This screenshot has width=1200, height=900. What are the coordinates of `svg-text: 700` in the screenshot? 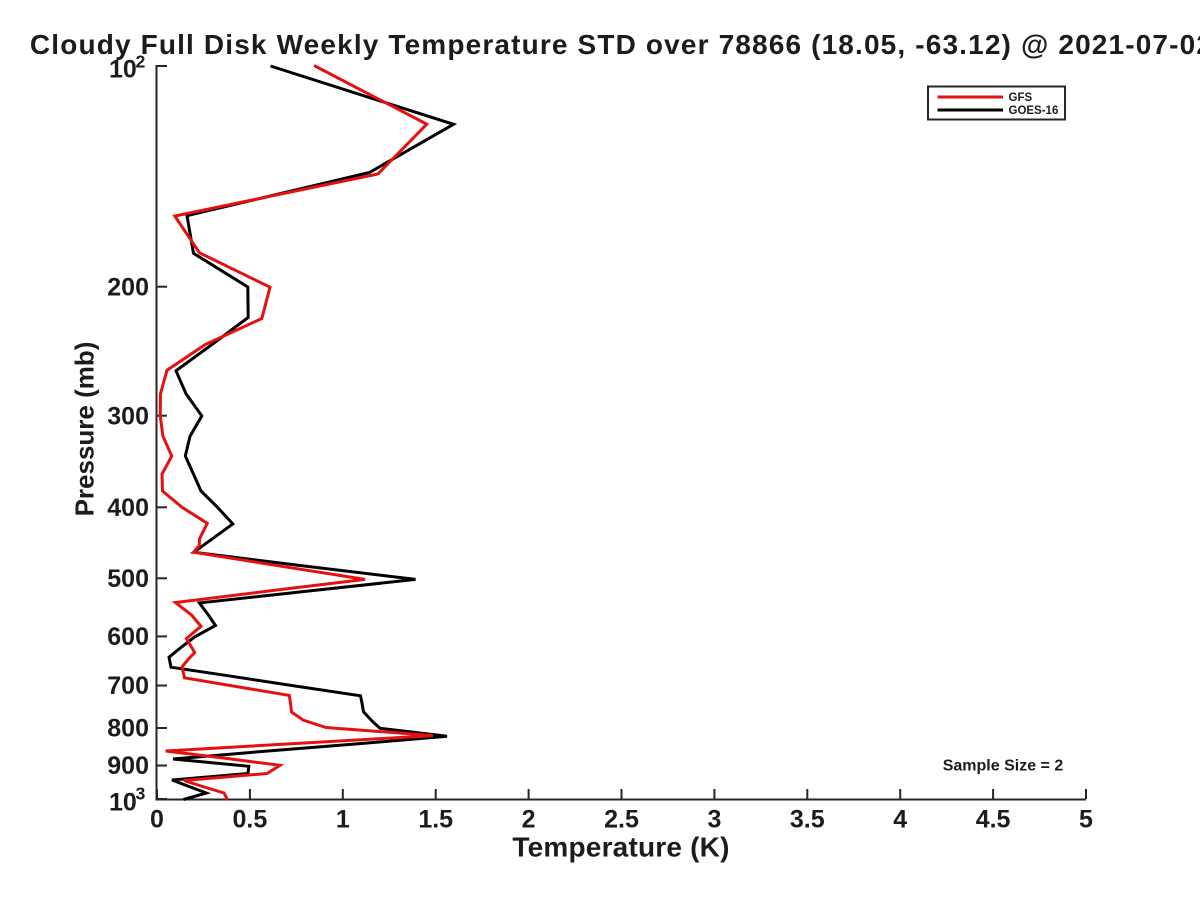 It's located at (128, 686).